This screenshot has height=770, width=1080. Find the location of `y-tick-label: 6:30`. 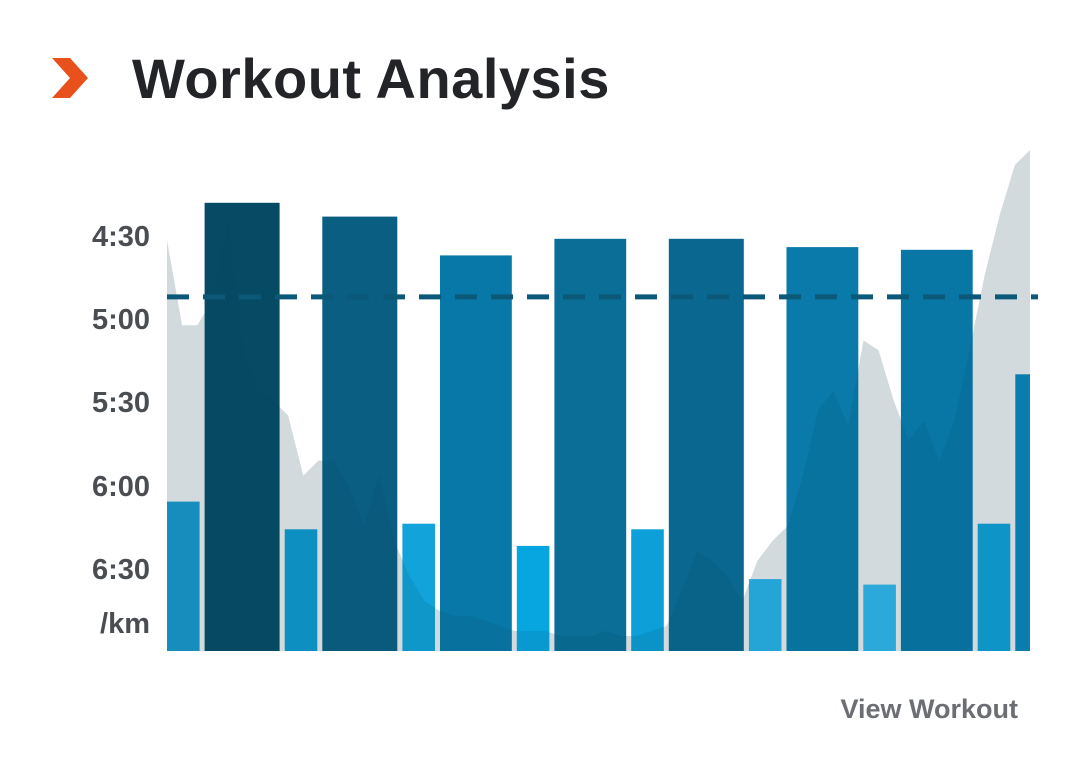

y-tick-label: 6:30 is located at coordinates (121, 570).